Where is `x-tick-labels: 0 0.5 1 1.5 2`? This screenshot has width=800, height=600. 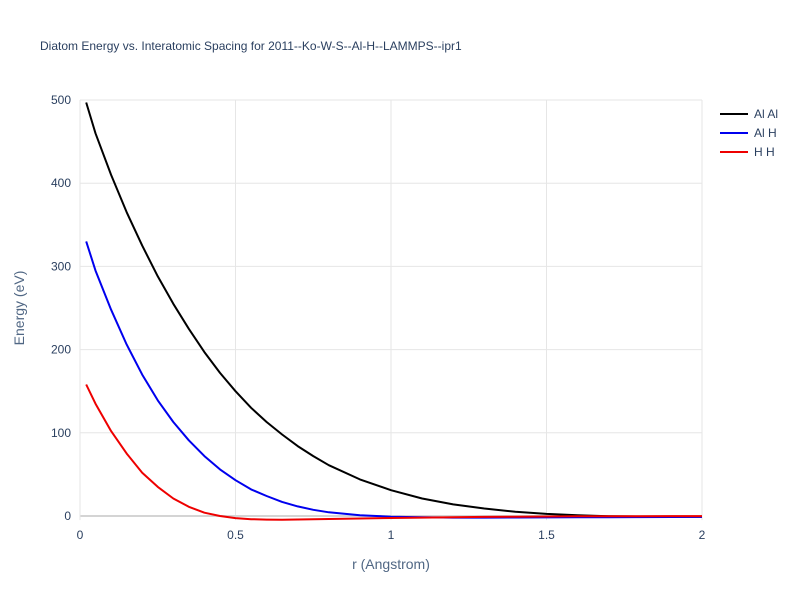 x-tick-labels: 0 0.5 1 1.5 2 is located at coordinates (391, 535).